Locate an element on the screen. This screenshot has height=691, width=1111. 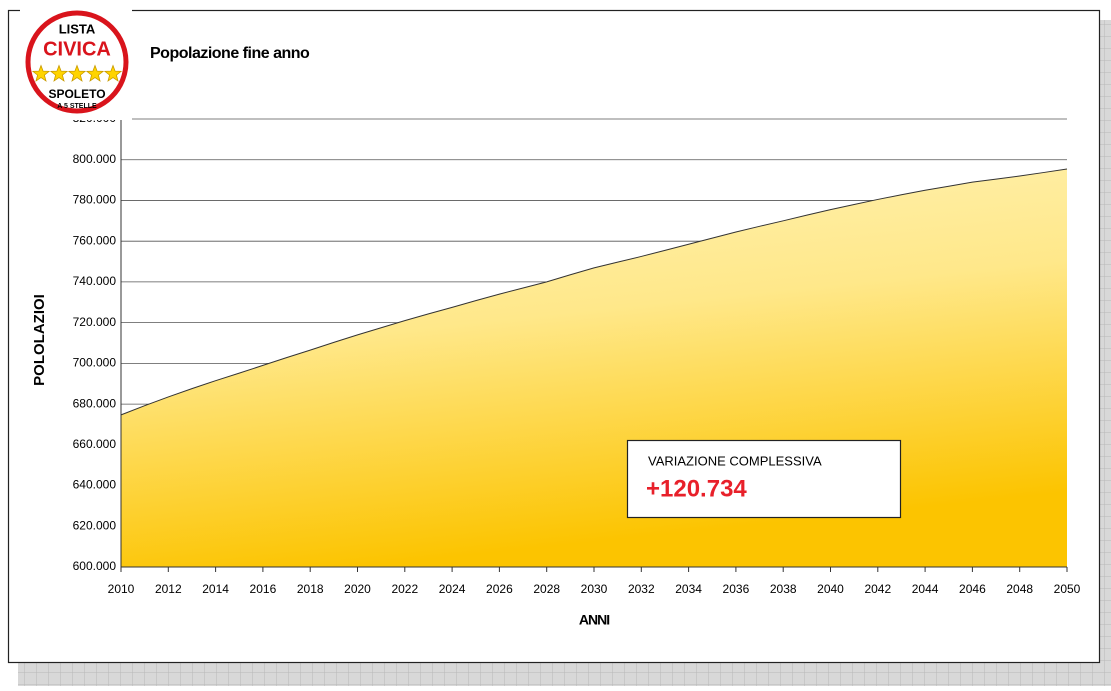
y-tick-label: 680.000 is located at coordinates (95, 403).